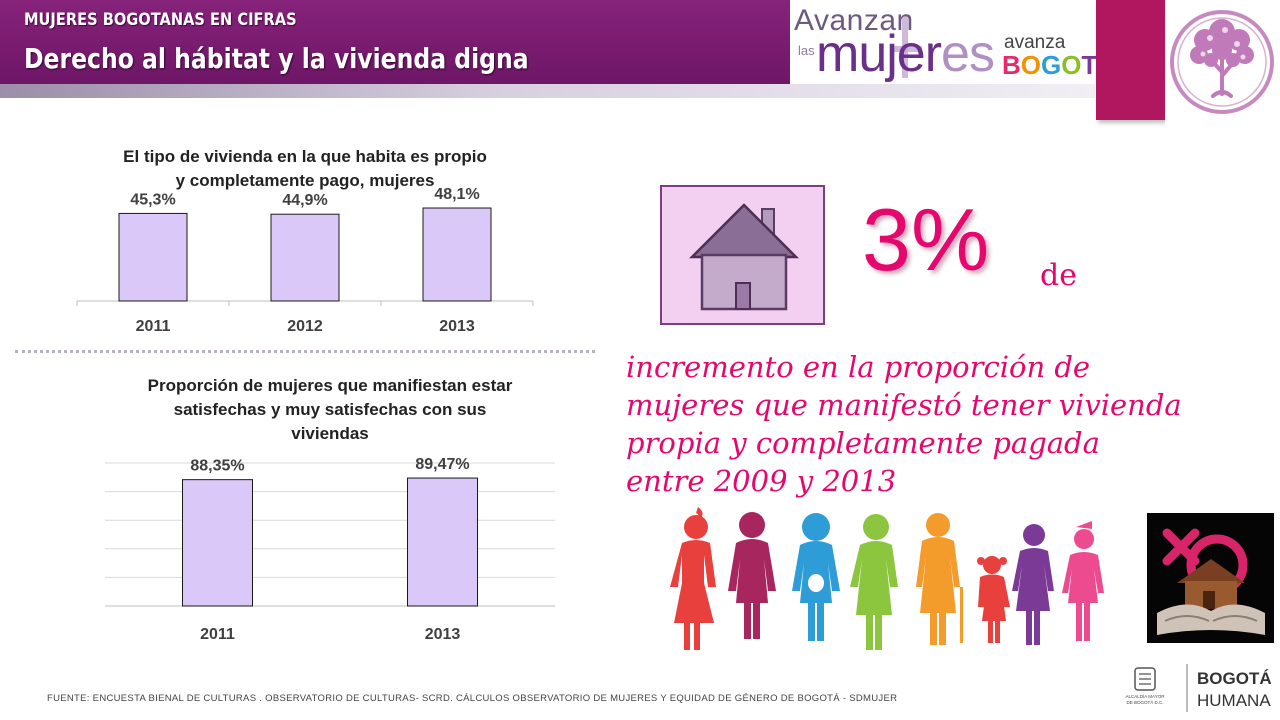 The image size is (1280, 720). I want to click on avanzan-las-mujeres-logo: Avanzan las mujeres avanza BOGOTÁ, so click(953, 44).